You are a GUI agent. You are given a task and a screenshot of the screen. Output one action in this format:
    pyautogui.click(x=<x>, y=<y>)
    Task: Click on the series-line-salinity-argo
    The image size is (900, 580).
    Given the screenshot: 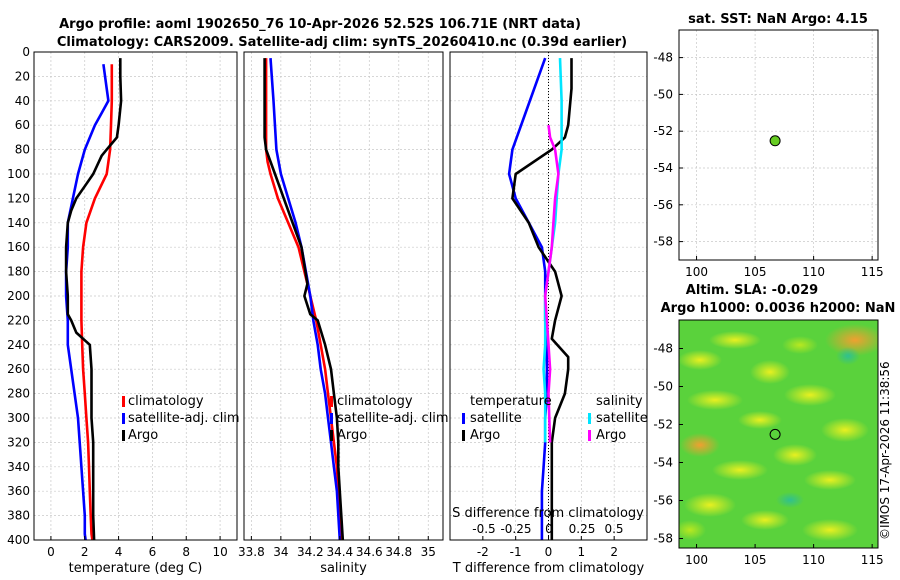 What is the action you would take?
    pyautogui.click(x=551, y=284)
    